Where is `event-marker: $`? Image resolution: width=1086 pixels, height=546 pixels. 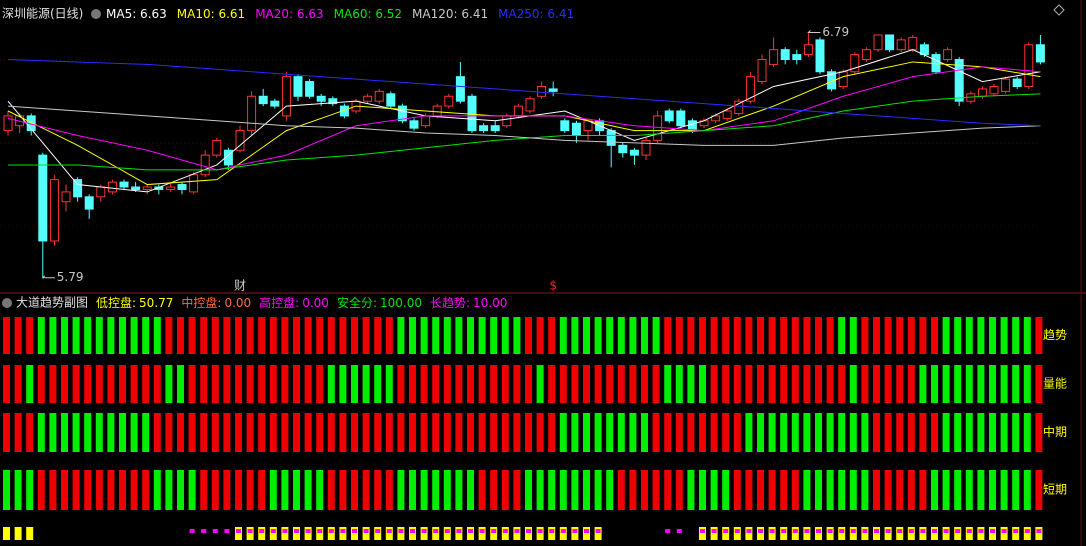
event-marker: $ is located at coordinates (553, 286).